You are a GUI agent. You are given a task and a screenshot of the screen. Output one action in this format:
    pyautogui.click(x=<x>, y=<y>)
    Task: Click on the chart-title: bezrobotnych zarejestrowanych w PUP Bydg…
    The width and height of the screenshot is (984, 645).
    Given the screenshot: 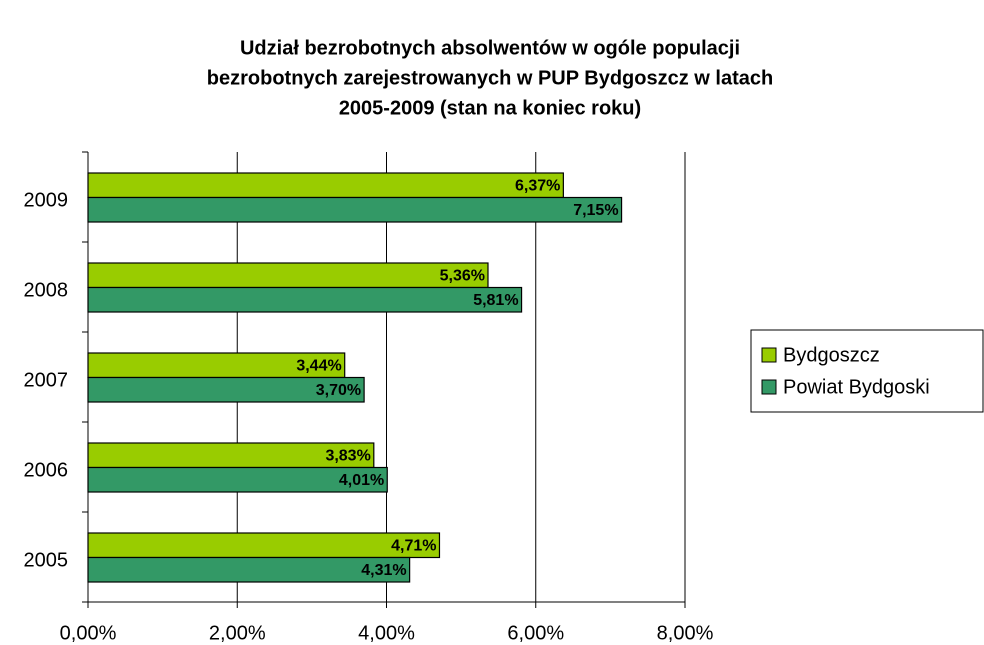 What is the action you would take?
    pyautogui.click(x=490, y=78)
    